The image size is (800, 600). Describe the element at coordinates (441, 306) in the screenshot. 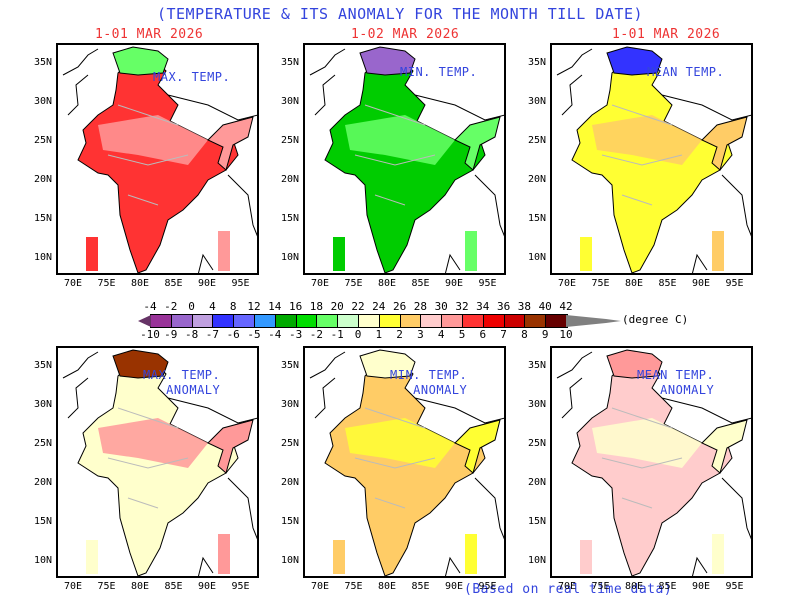

I see `colorbar-abs-label: 30` at that location.